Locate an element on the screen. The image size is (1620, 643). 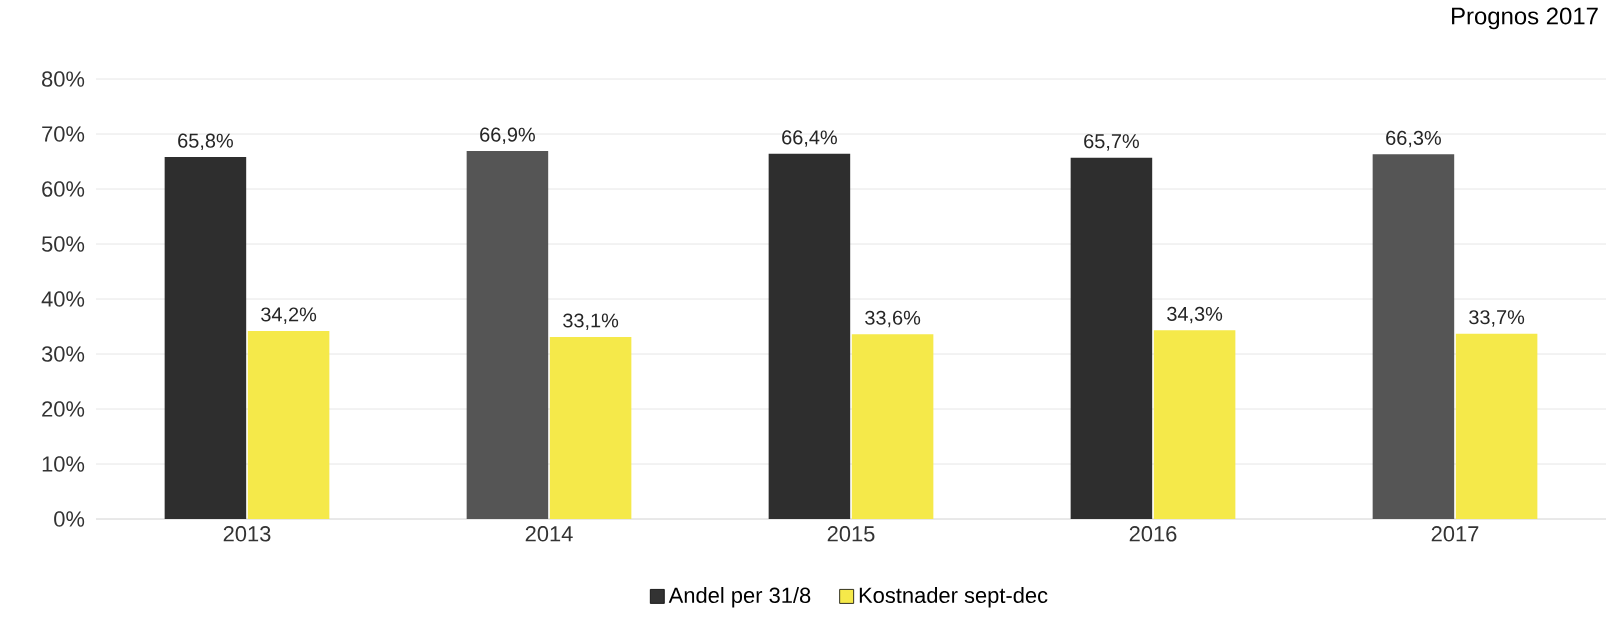
x-tick-label: 2016 is located at coordinates (1153, 534).